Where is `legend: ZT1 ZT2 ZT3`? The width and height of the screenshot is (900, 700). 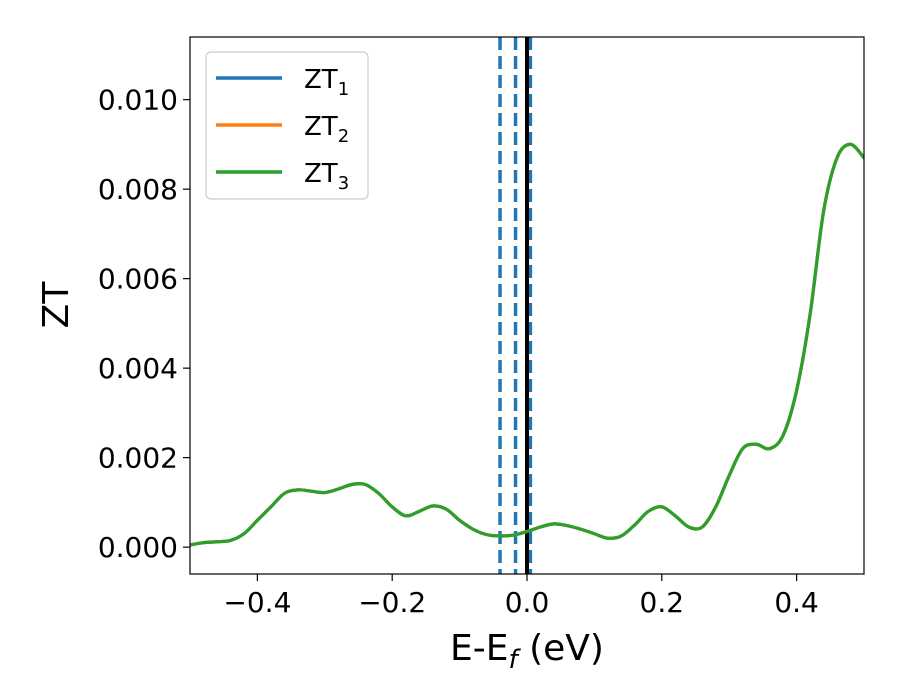
legend: ZT1 ZT2 ZT3 is located at coordinates (287, 125).